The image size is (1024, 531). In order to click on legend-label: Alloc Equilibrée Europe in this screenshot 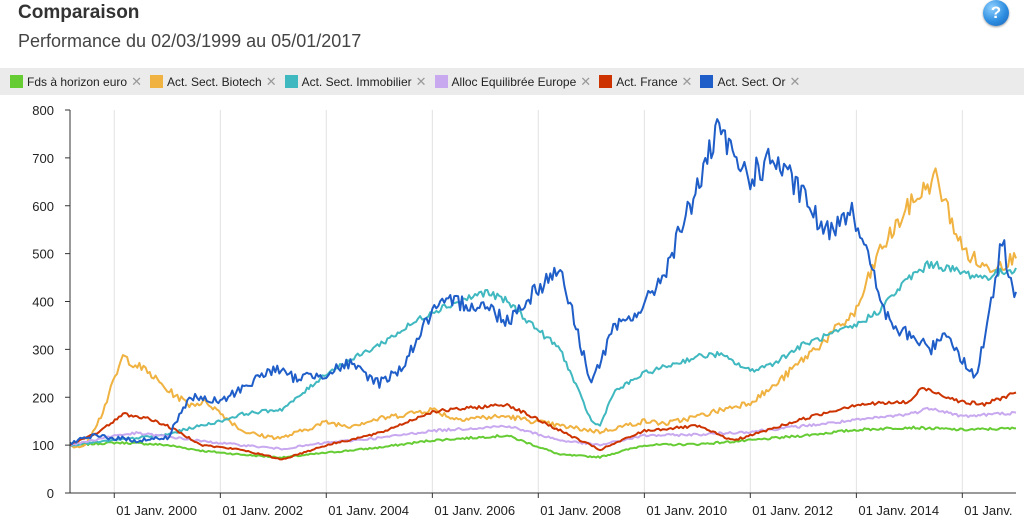, I will do `click(514, 81)`.